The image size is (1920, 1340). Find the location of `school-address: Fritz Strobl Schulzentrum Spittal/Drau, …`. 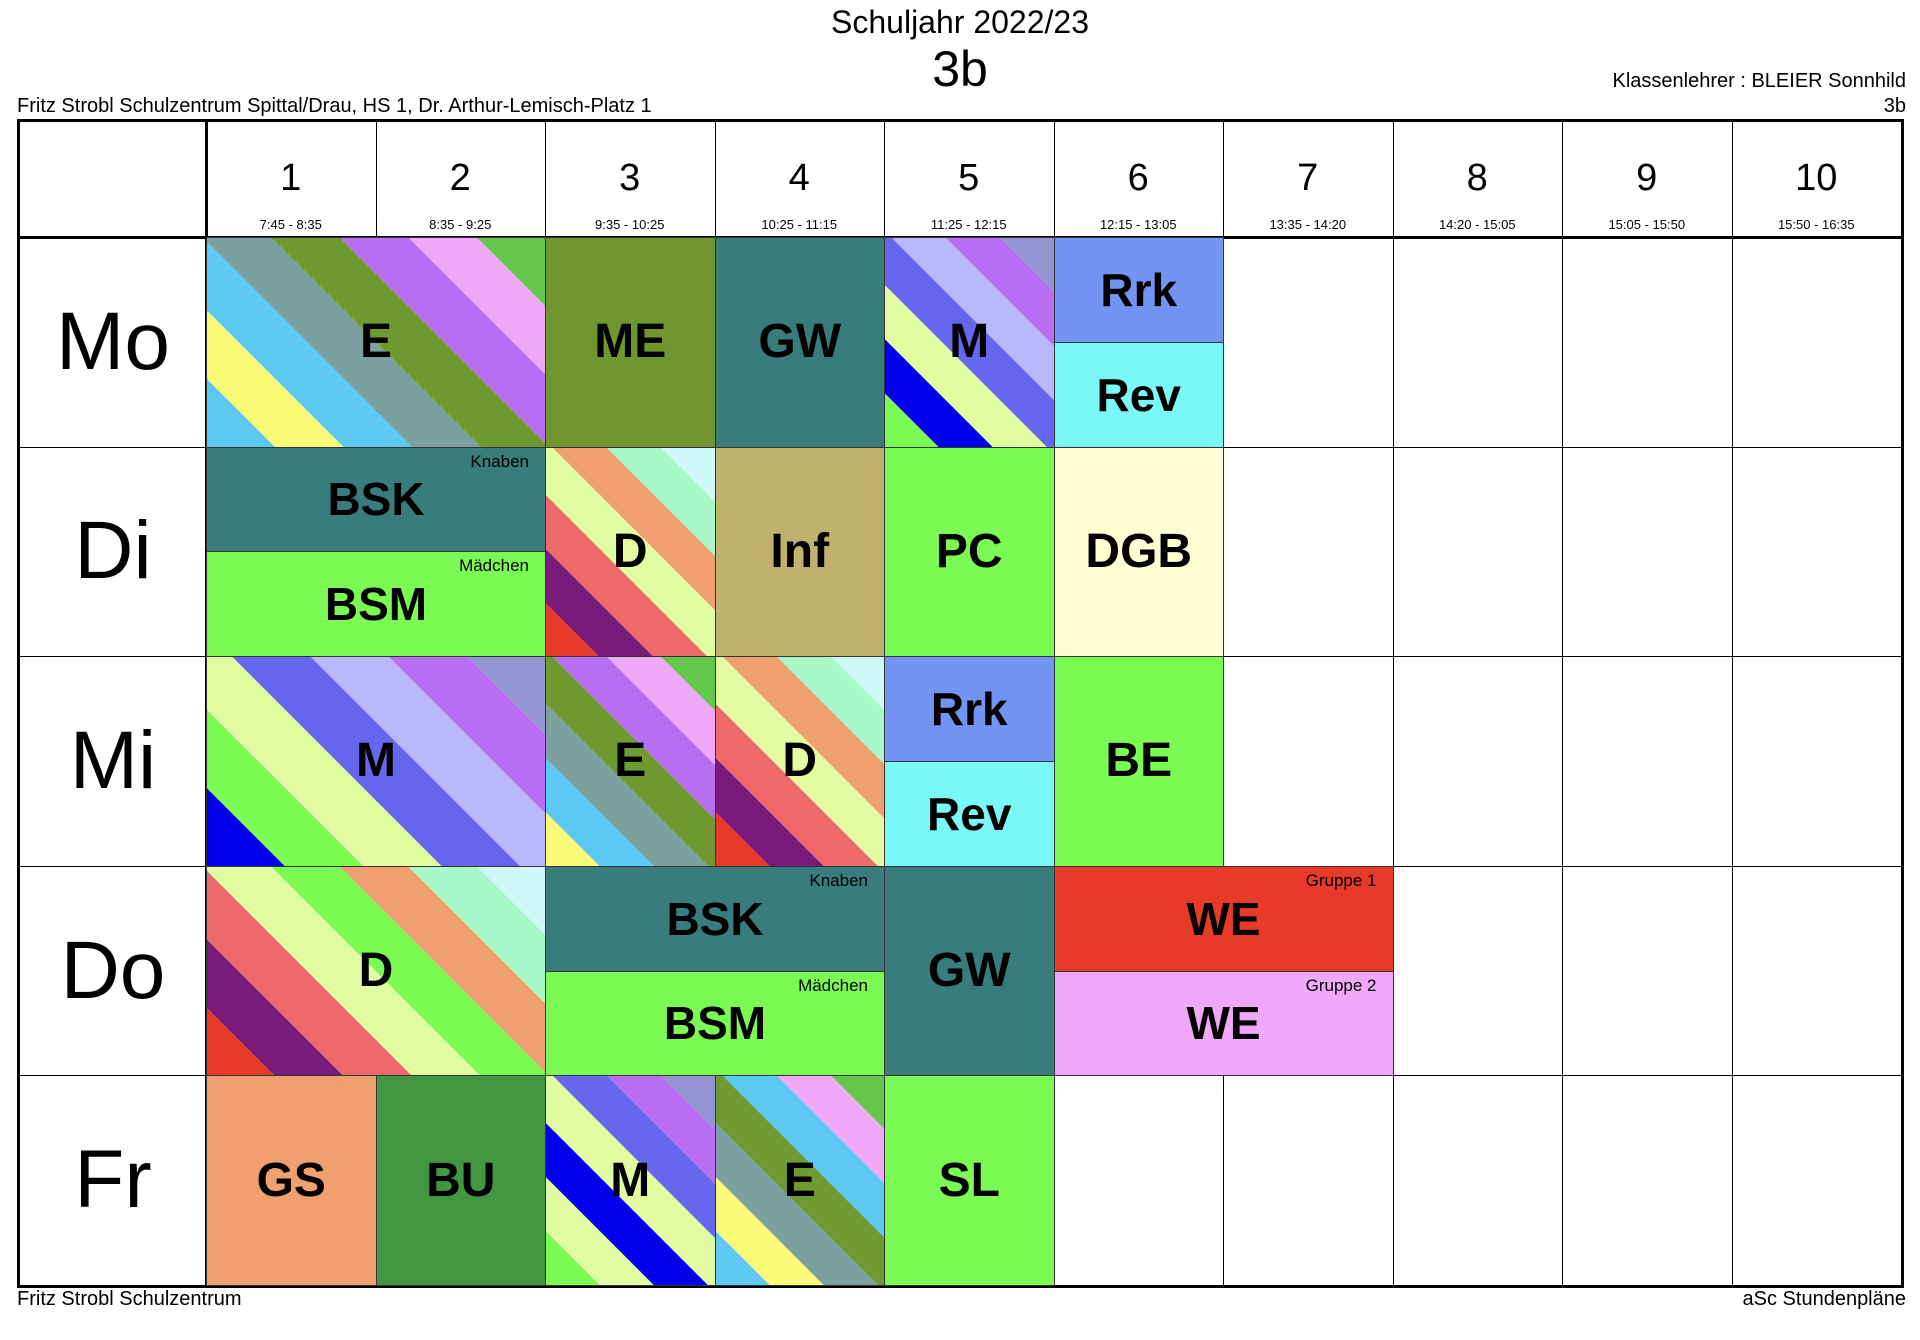

school-address: Fritz Strobl Schulzentrum Spittal/Drau, … is located at coordinates (334, 106).